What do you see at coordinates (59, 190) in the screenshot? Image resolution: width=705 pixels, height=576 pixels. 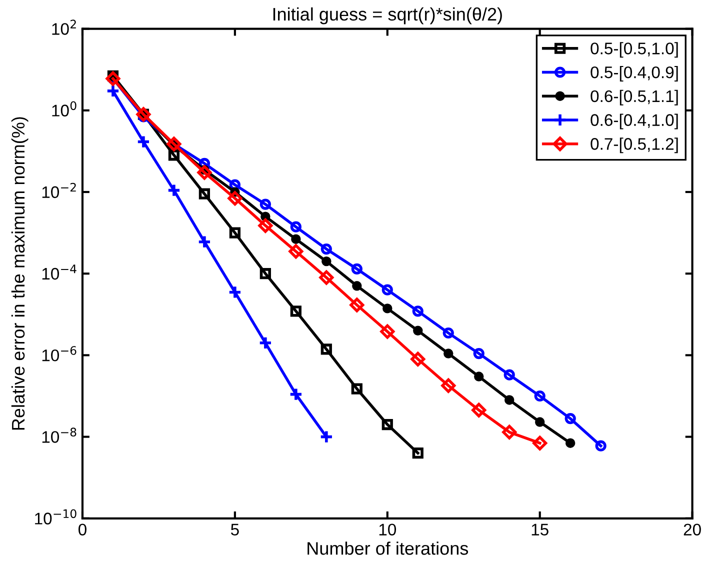 I see `y-tick-label: 10$^{−2}$` at bounding box center [59, 190].